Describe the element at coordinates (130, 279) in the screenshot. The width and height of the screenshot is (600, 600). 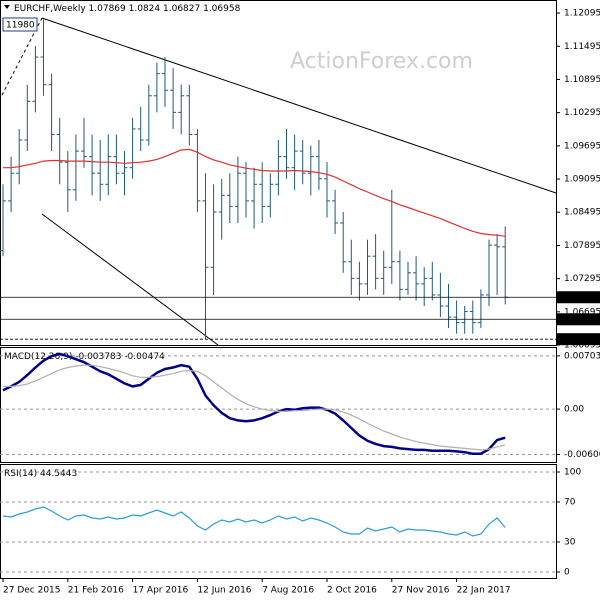
I see `trend-line` at that location.